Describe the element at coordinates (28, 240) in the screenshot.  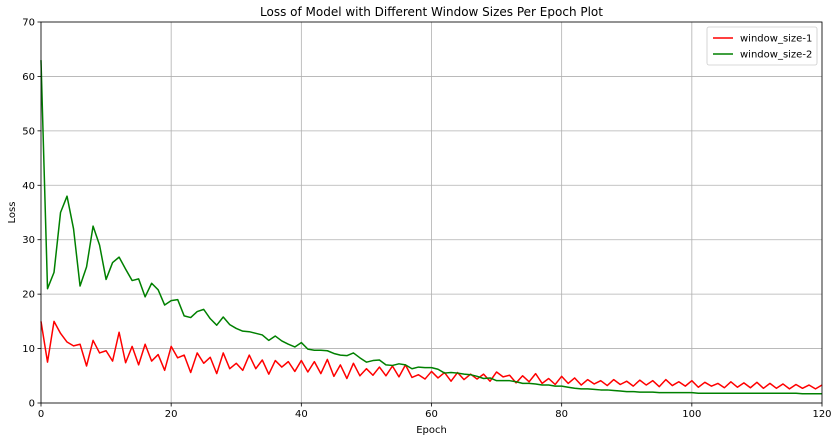
I see `y-tick-label: 30` at that location.